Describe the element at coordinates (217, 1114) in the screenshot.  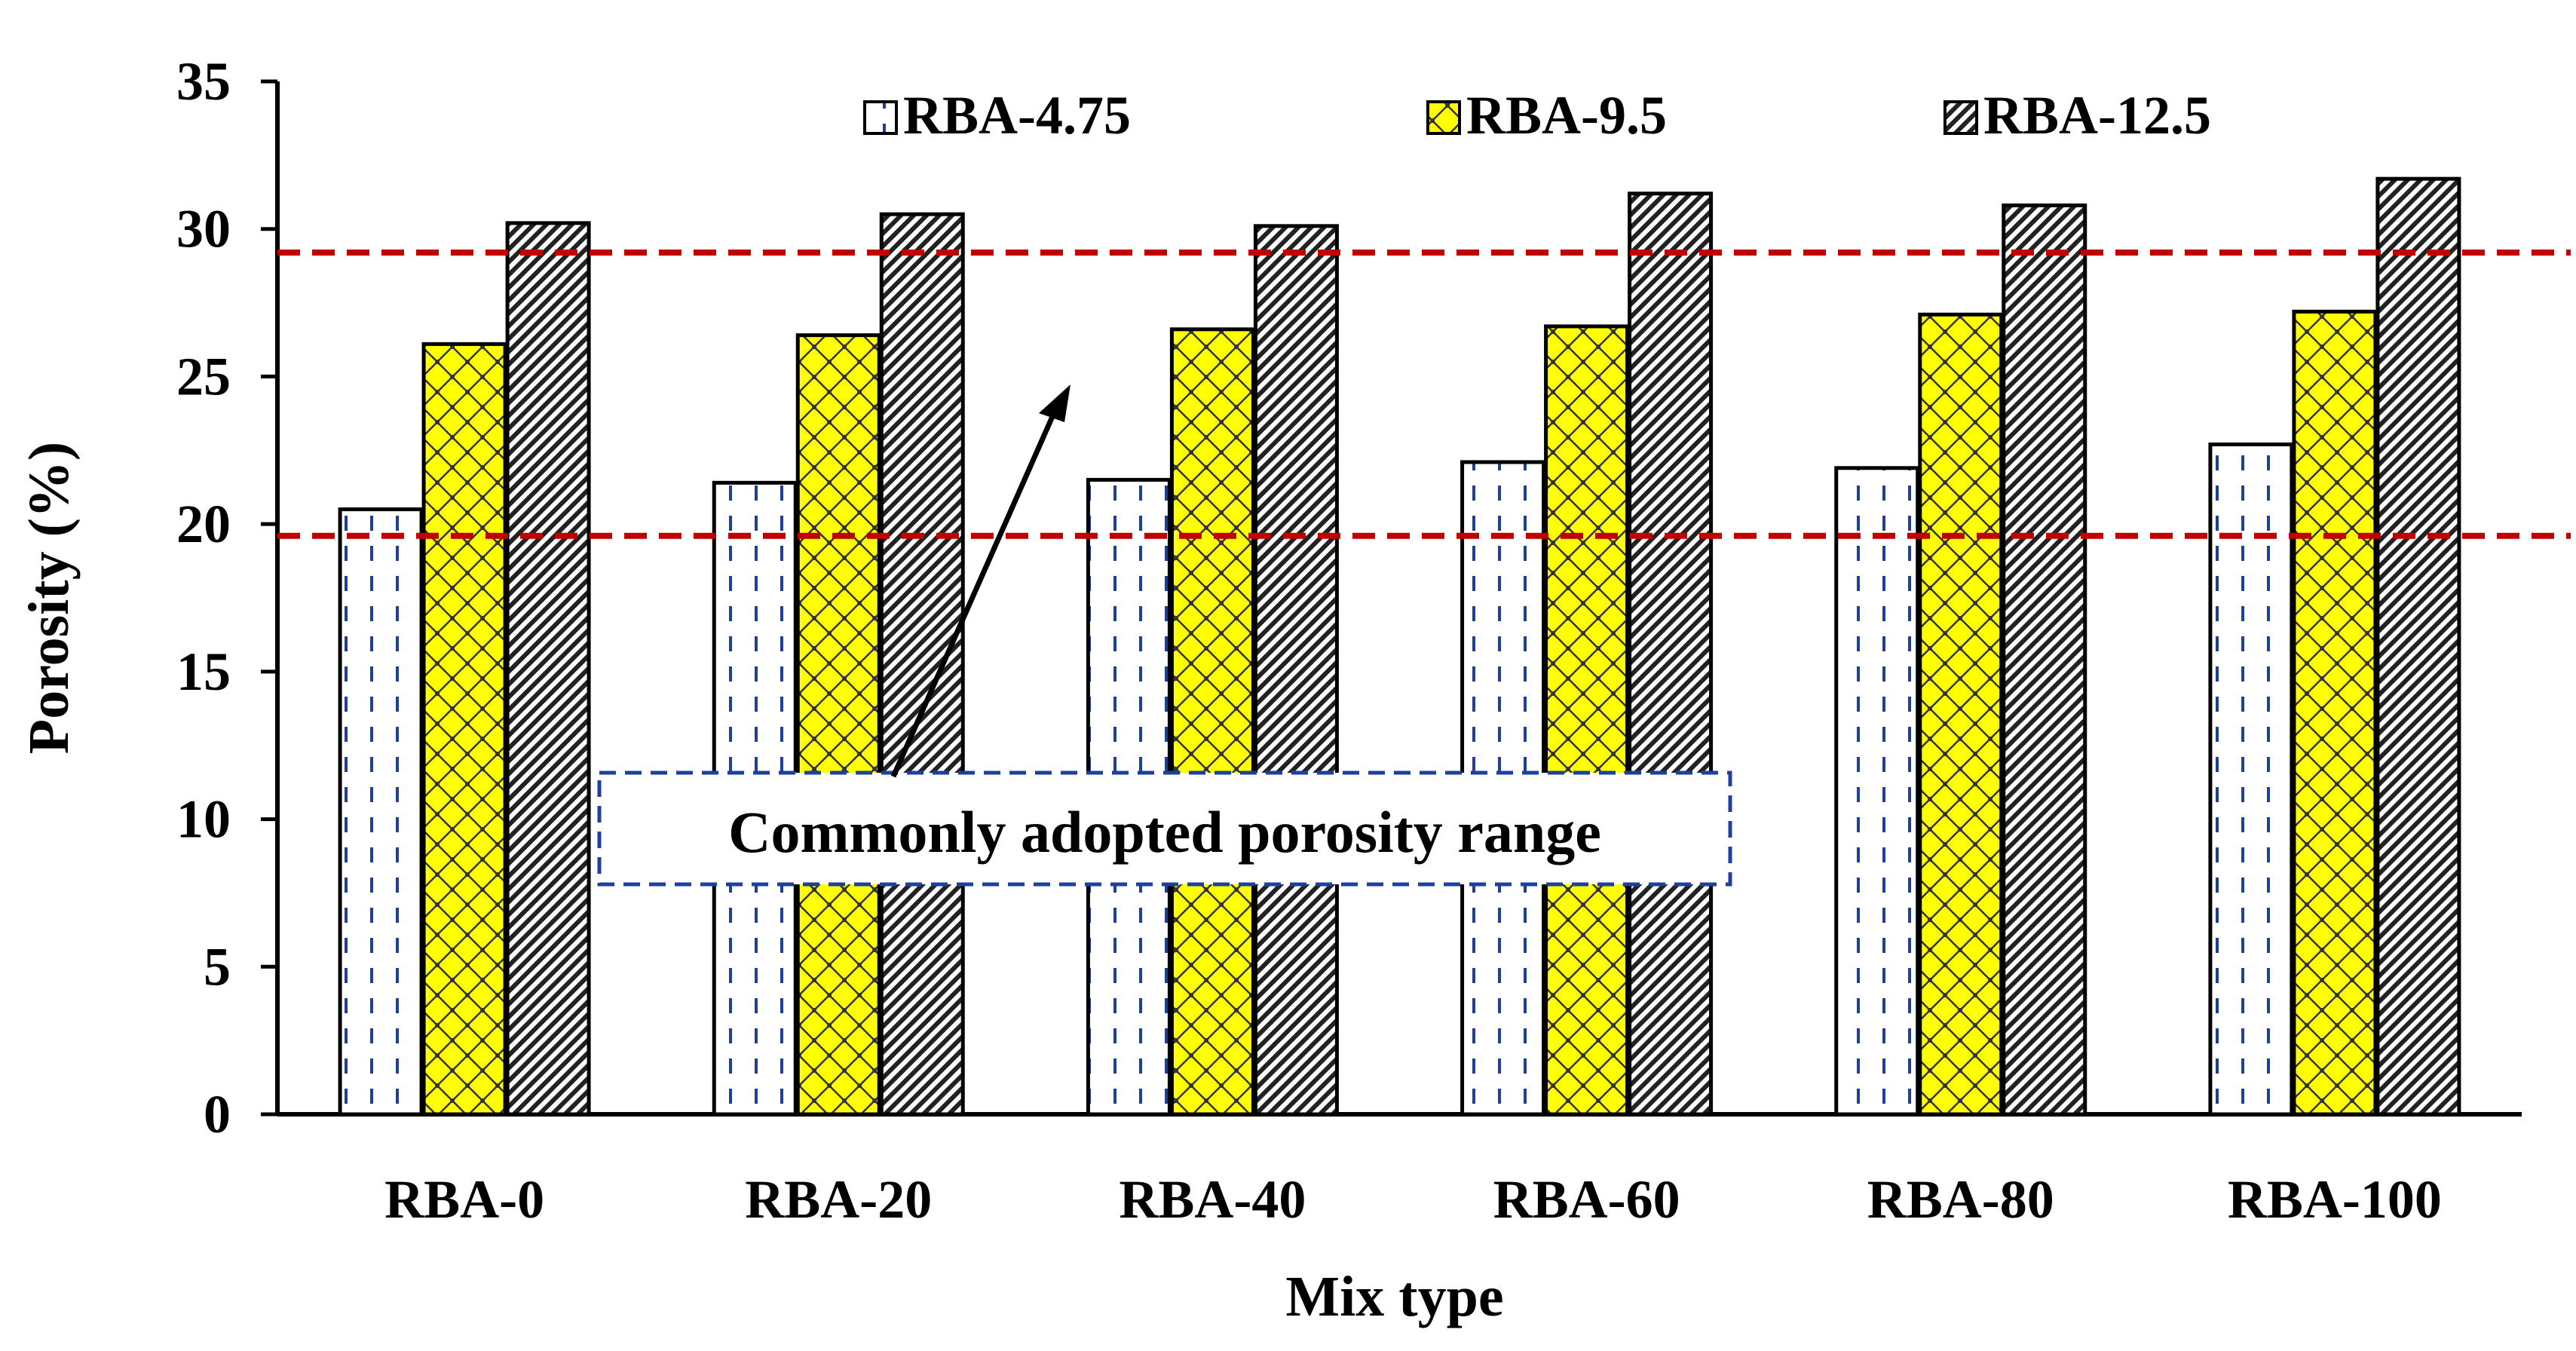
I see `y-tick-label-0: 0` at that location.